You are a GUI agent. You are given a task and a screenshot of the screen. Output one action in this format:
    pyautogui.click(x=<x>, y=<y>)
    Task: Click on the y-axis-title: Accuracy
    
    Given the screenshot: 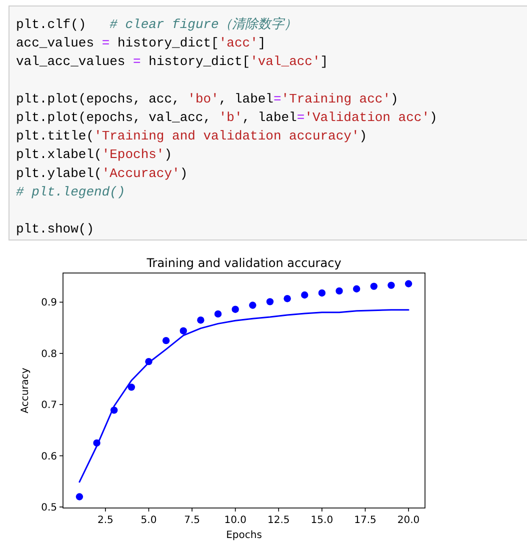 What is the action you would take?
    pyautogui.click(x=25, y=391)
    